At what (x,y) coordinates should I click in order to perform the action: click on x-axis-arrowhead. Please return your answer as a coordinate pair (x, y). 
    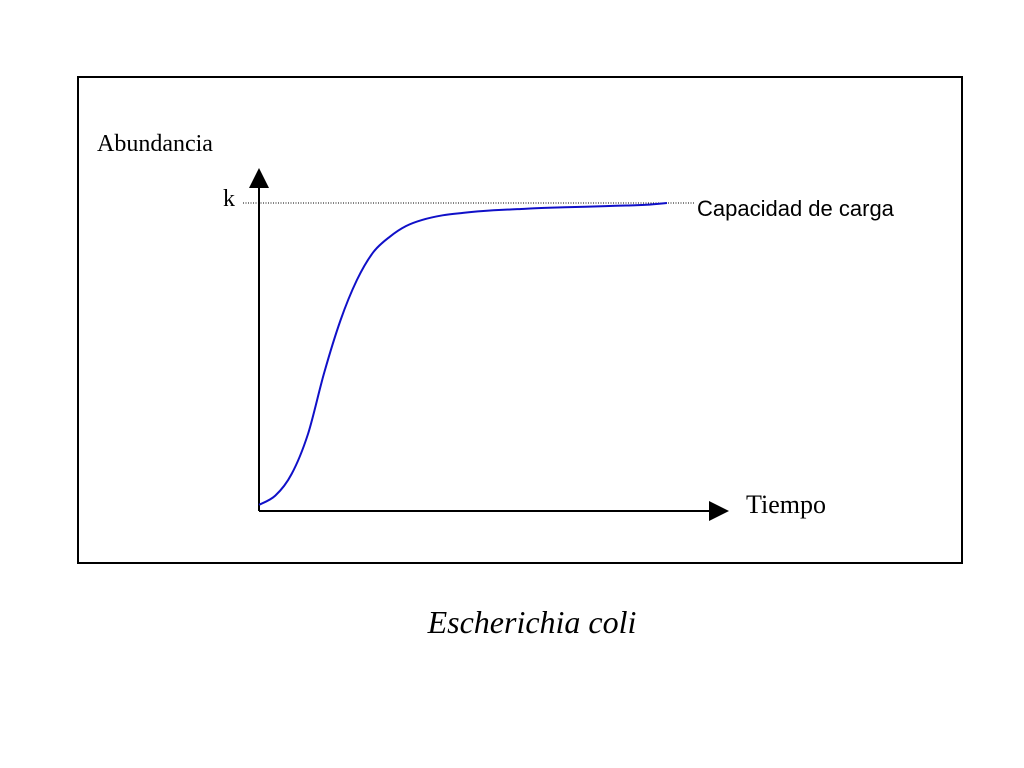
    Looking at the image, I should click on (719, 511).